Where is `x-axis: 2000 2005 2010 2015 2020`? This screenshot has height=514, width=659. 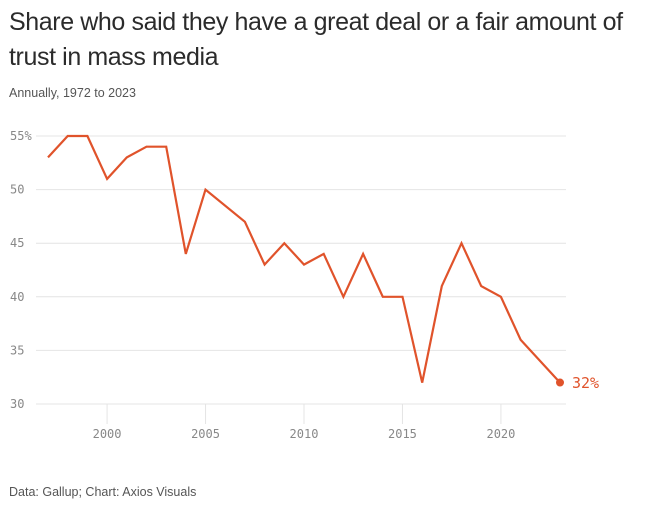
x-axis: 2000 2005 2010 2015 2020 is located at coordinates (304, 422).